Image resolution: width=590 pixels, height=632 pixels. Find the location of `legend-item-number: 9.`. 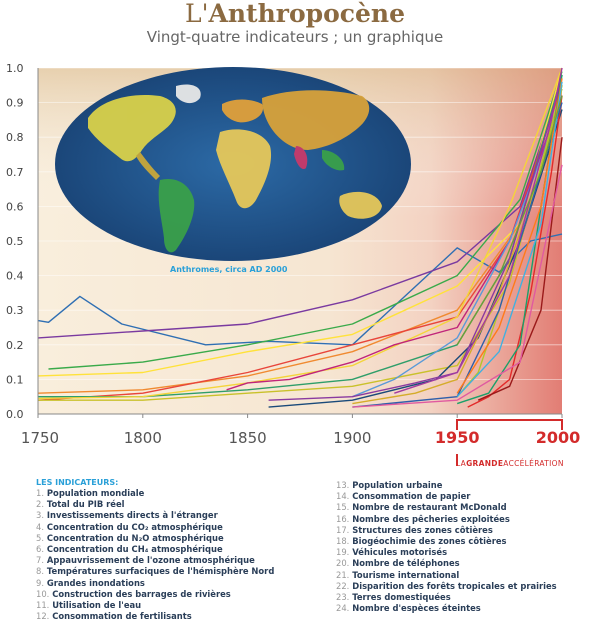

legend-item-number: 9. is located at coordinates (40, 582).